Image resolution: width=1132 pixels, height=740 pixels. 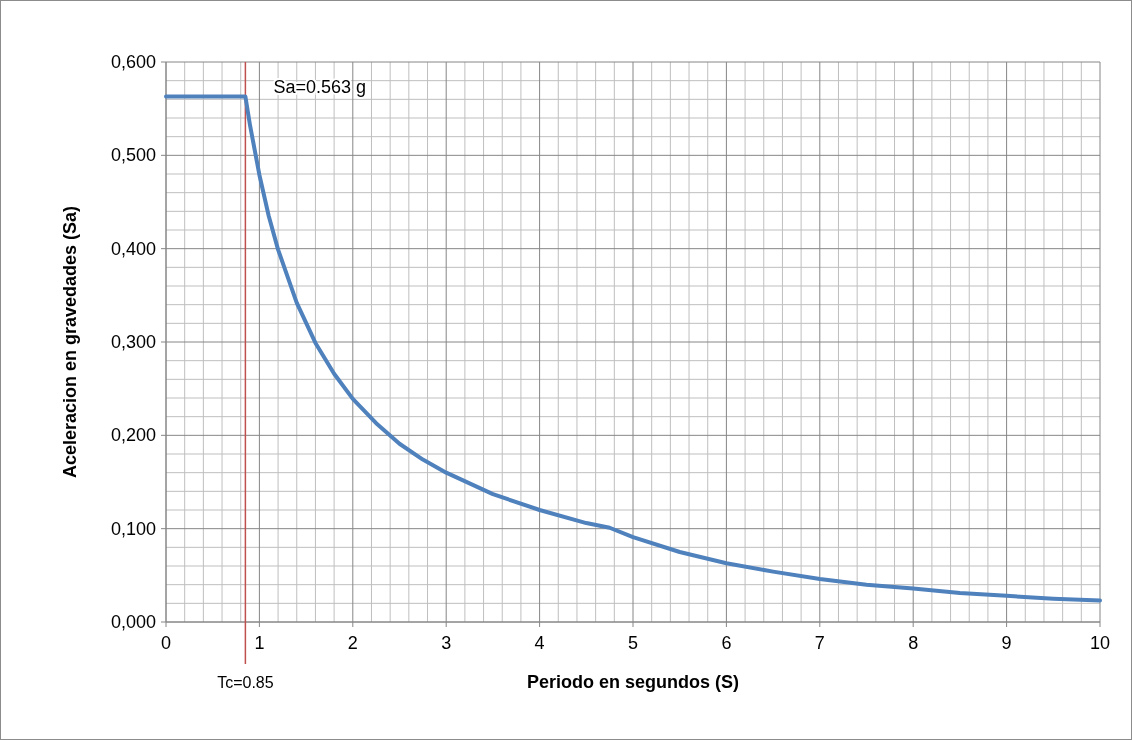 What do you see at coordinates (446, 643) in the screenshot?
I see `x-tick-label: 3` at bounding box center [446, 643].